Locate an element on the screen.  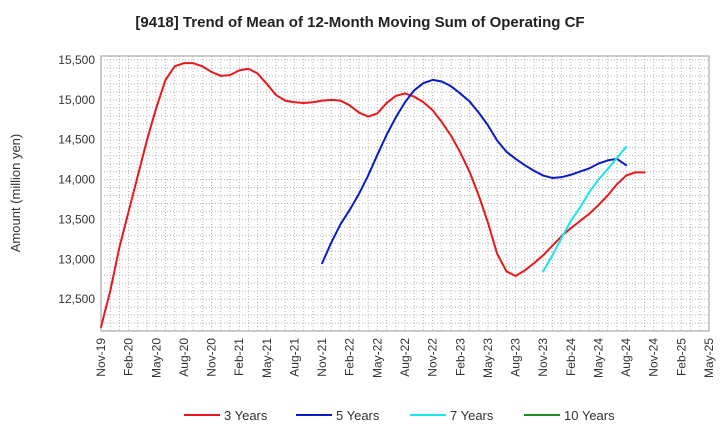
x-tick-label: May-23 is located at coordinates (488, 358).